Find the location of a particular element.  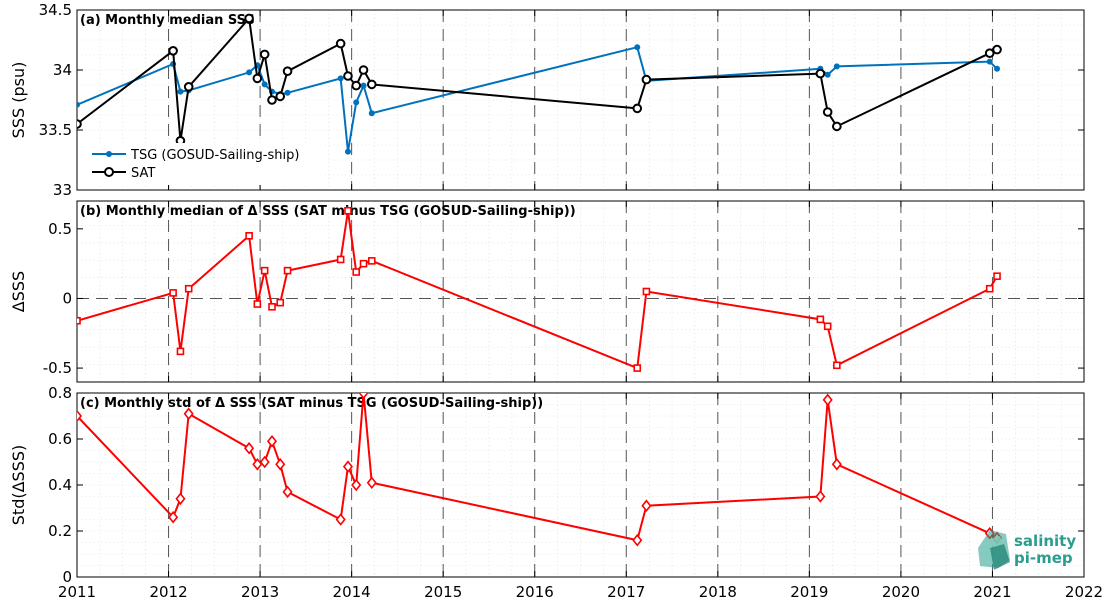

logo-text-salinity: salinity is located at coordinates (1045, 541).